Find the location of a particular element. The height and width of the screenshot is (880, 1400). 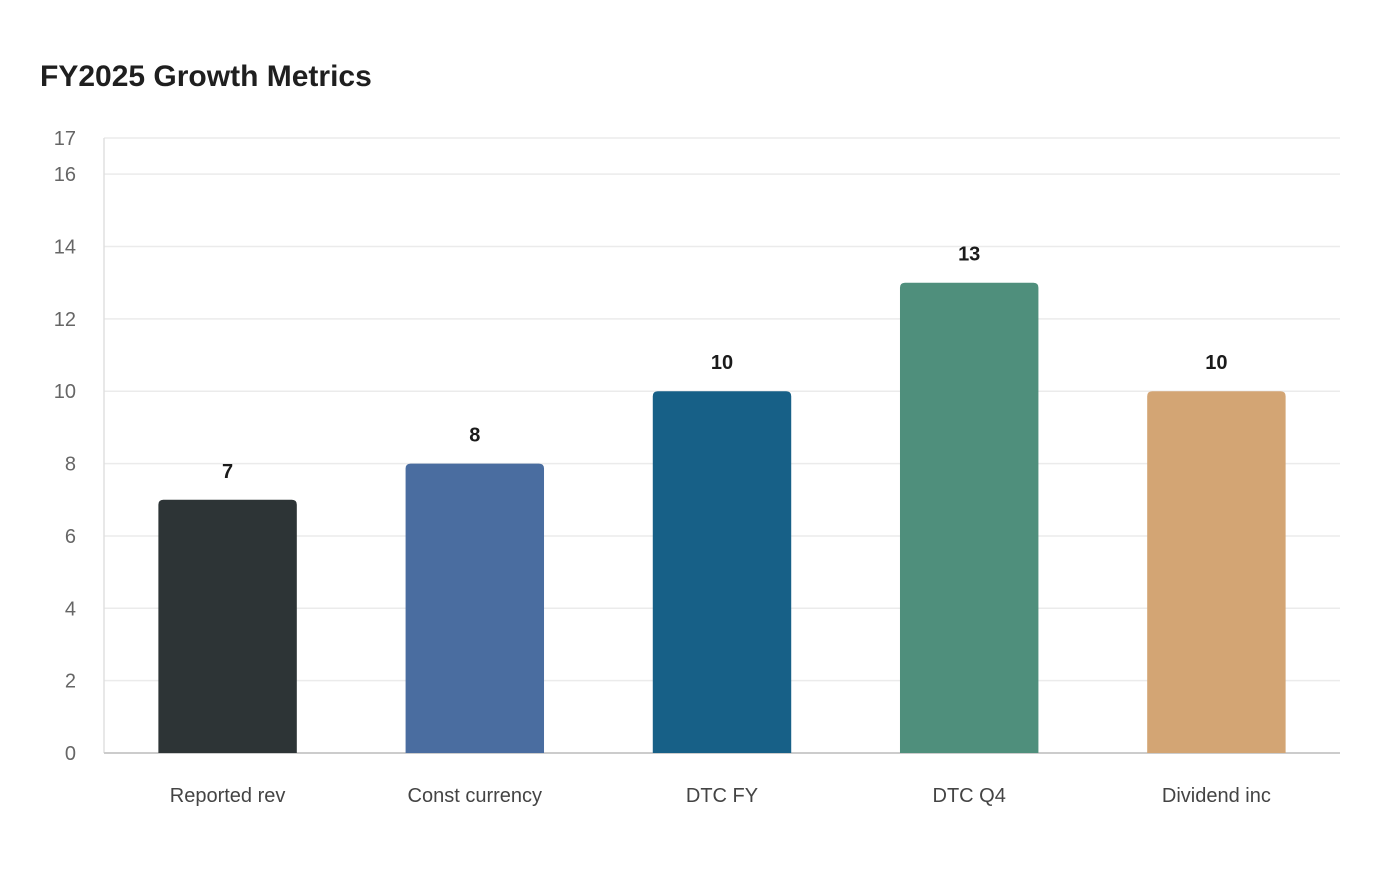

x-tick-label: Const currency is located at coordinates (475, 796).